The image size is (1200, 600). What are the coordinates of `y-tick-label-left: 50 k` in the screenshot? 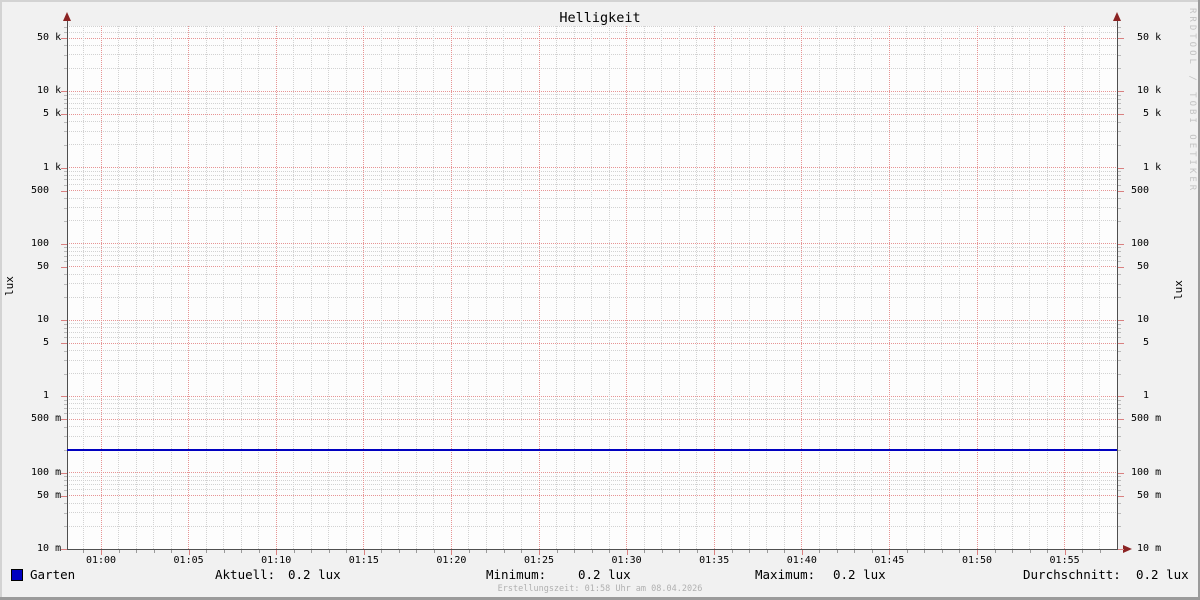 It's located at (46, 38).